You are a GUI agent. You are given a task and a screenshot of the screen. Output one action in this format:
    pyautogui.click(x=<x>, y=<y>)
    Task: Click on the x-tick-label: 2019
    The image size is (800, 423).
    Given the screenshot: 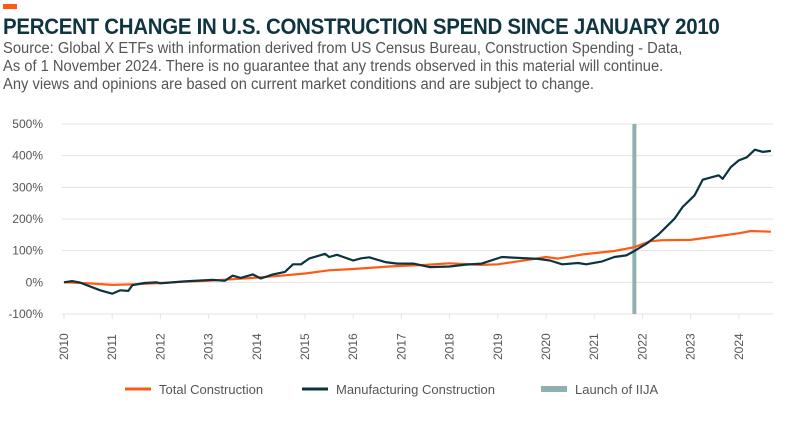 What is the action you would take?
    pyautogui.click(x=498, y=346)
    